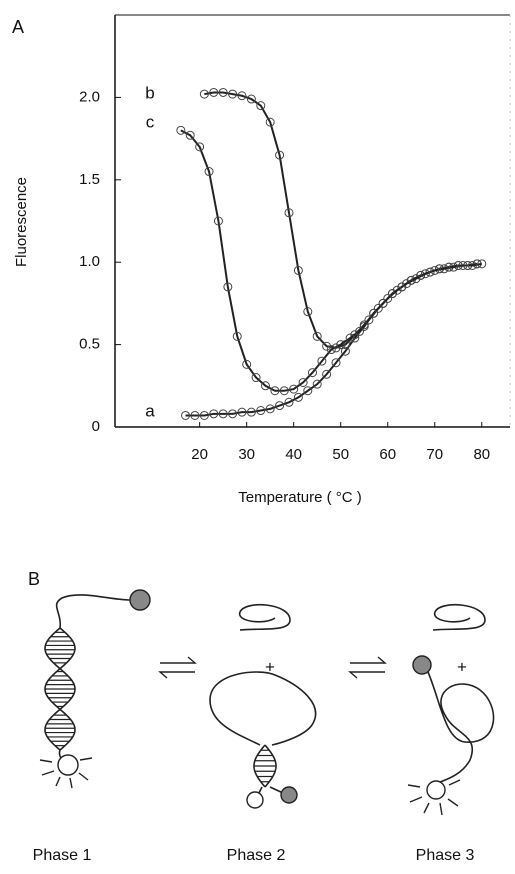 The image size is (515, 874). I want to click on phase-label: Phase 2, so click(256, 855).